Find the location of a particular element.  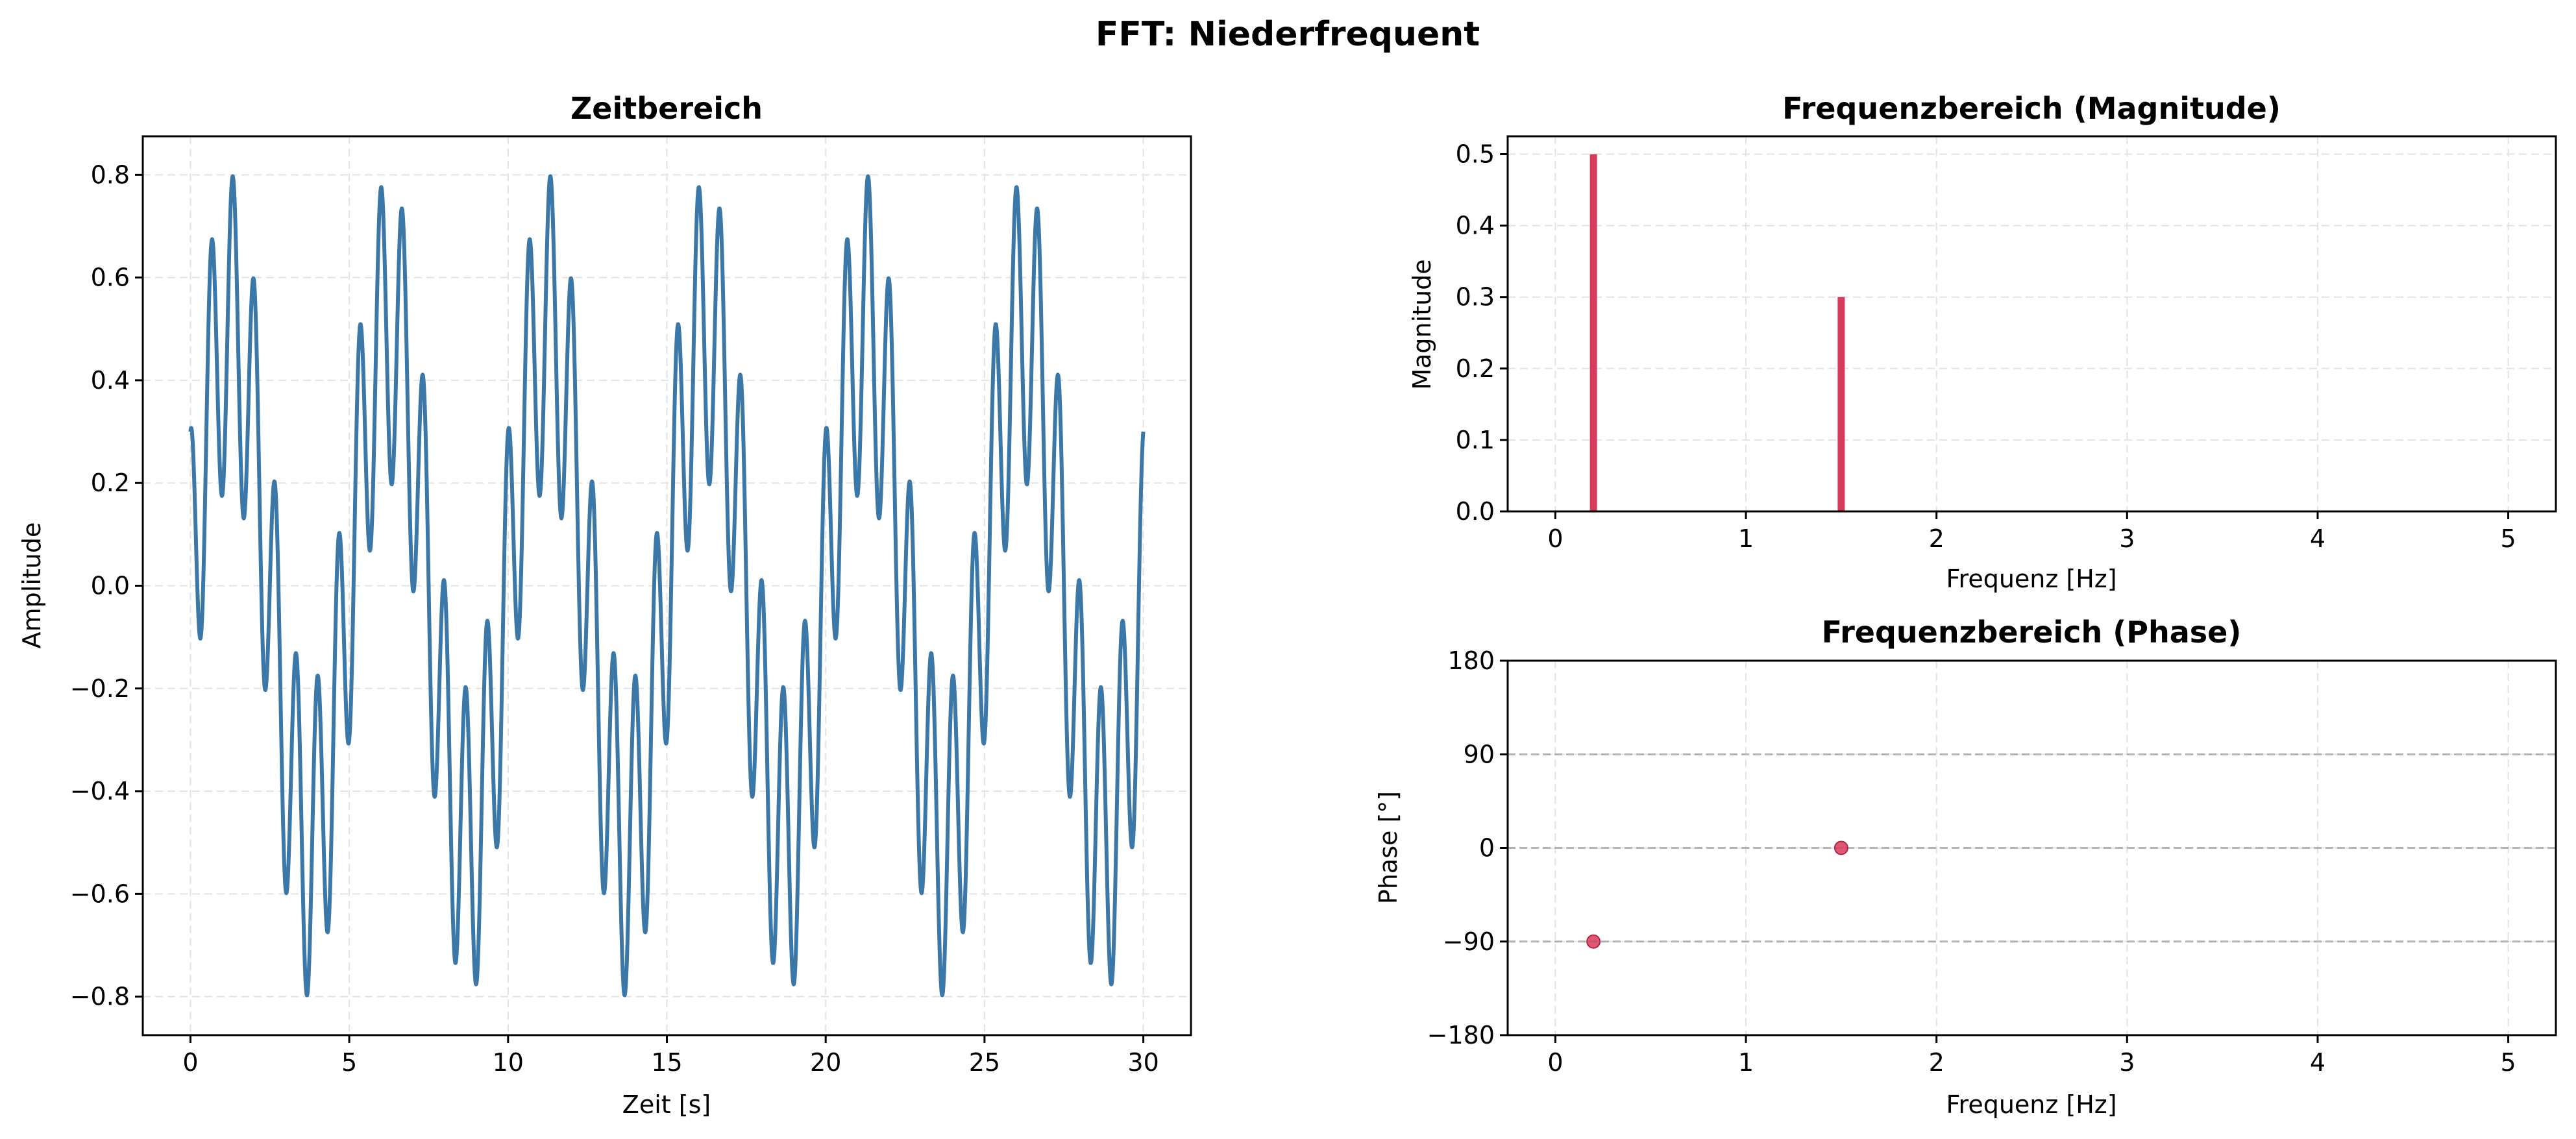

magnitude-y-axis-label: Magnitude is located at coordinates (1422, 324).